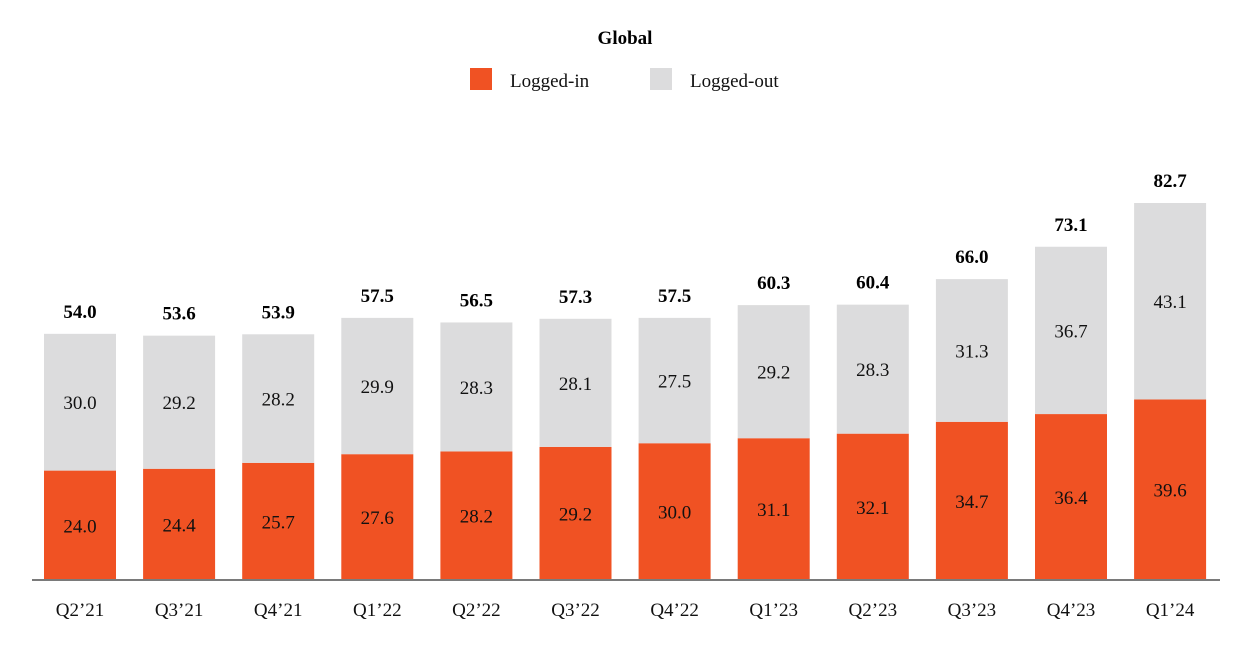 This screenshot has width=1250, height=650. I want to click on label-total-q4-21: 53.9, so click(278, 312).